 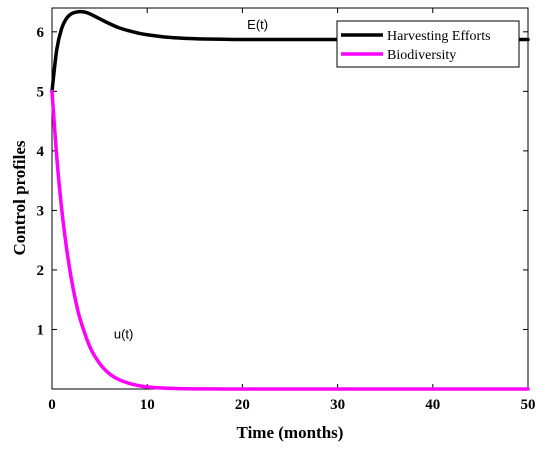 I want to click on x-tick-label: 0, so click(x=52, y=405).